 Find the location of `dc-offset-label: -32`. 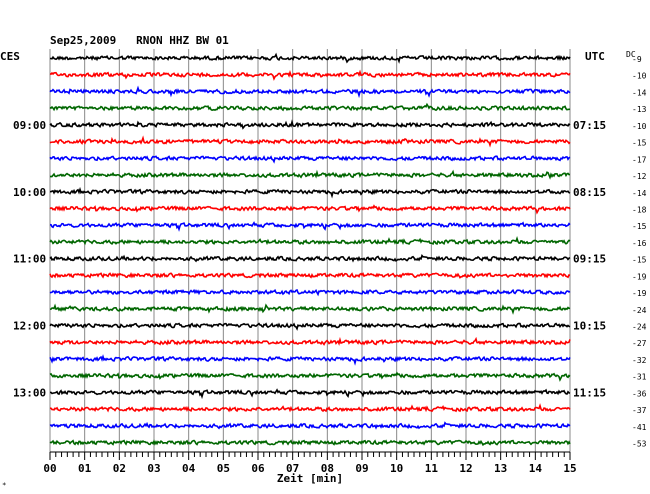

dc-offset-label: -32 is located at coordinates (639, 360).